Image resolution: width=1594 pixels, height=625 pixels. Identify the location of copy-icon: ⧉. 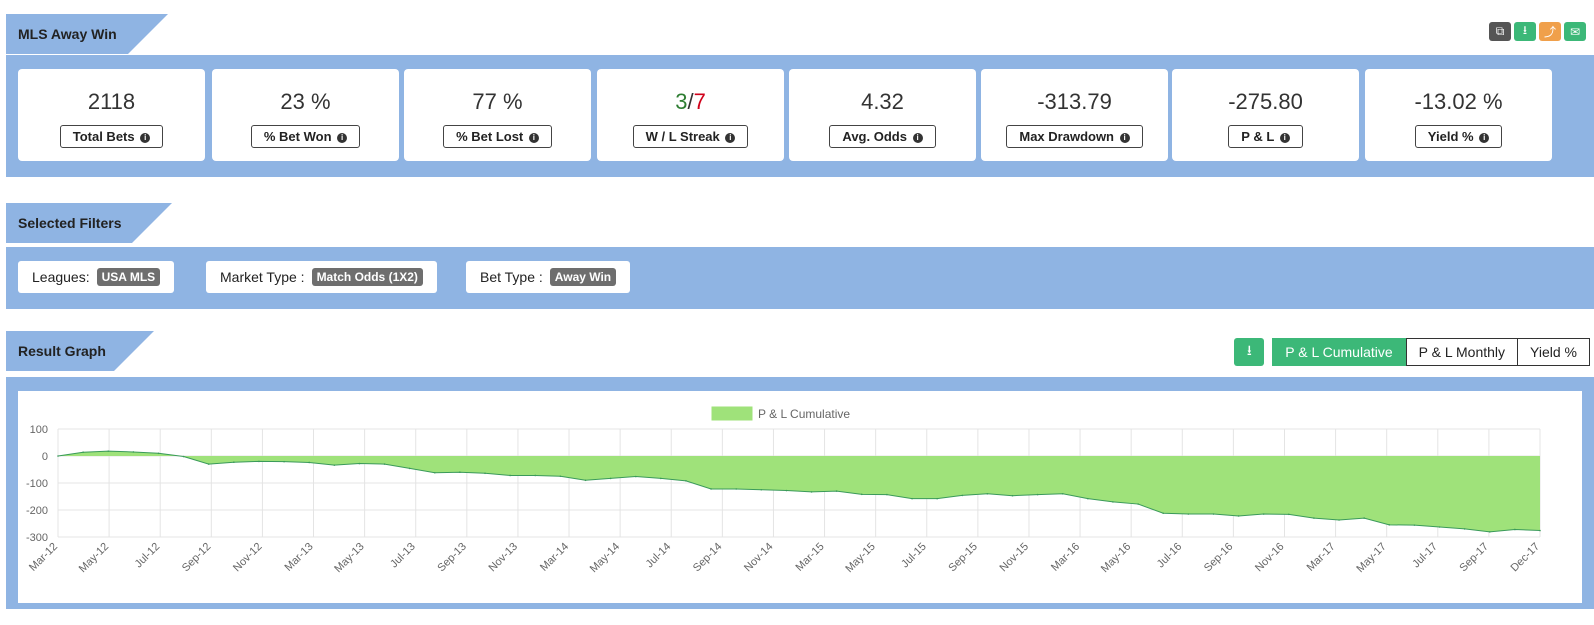
(1500, 31).